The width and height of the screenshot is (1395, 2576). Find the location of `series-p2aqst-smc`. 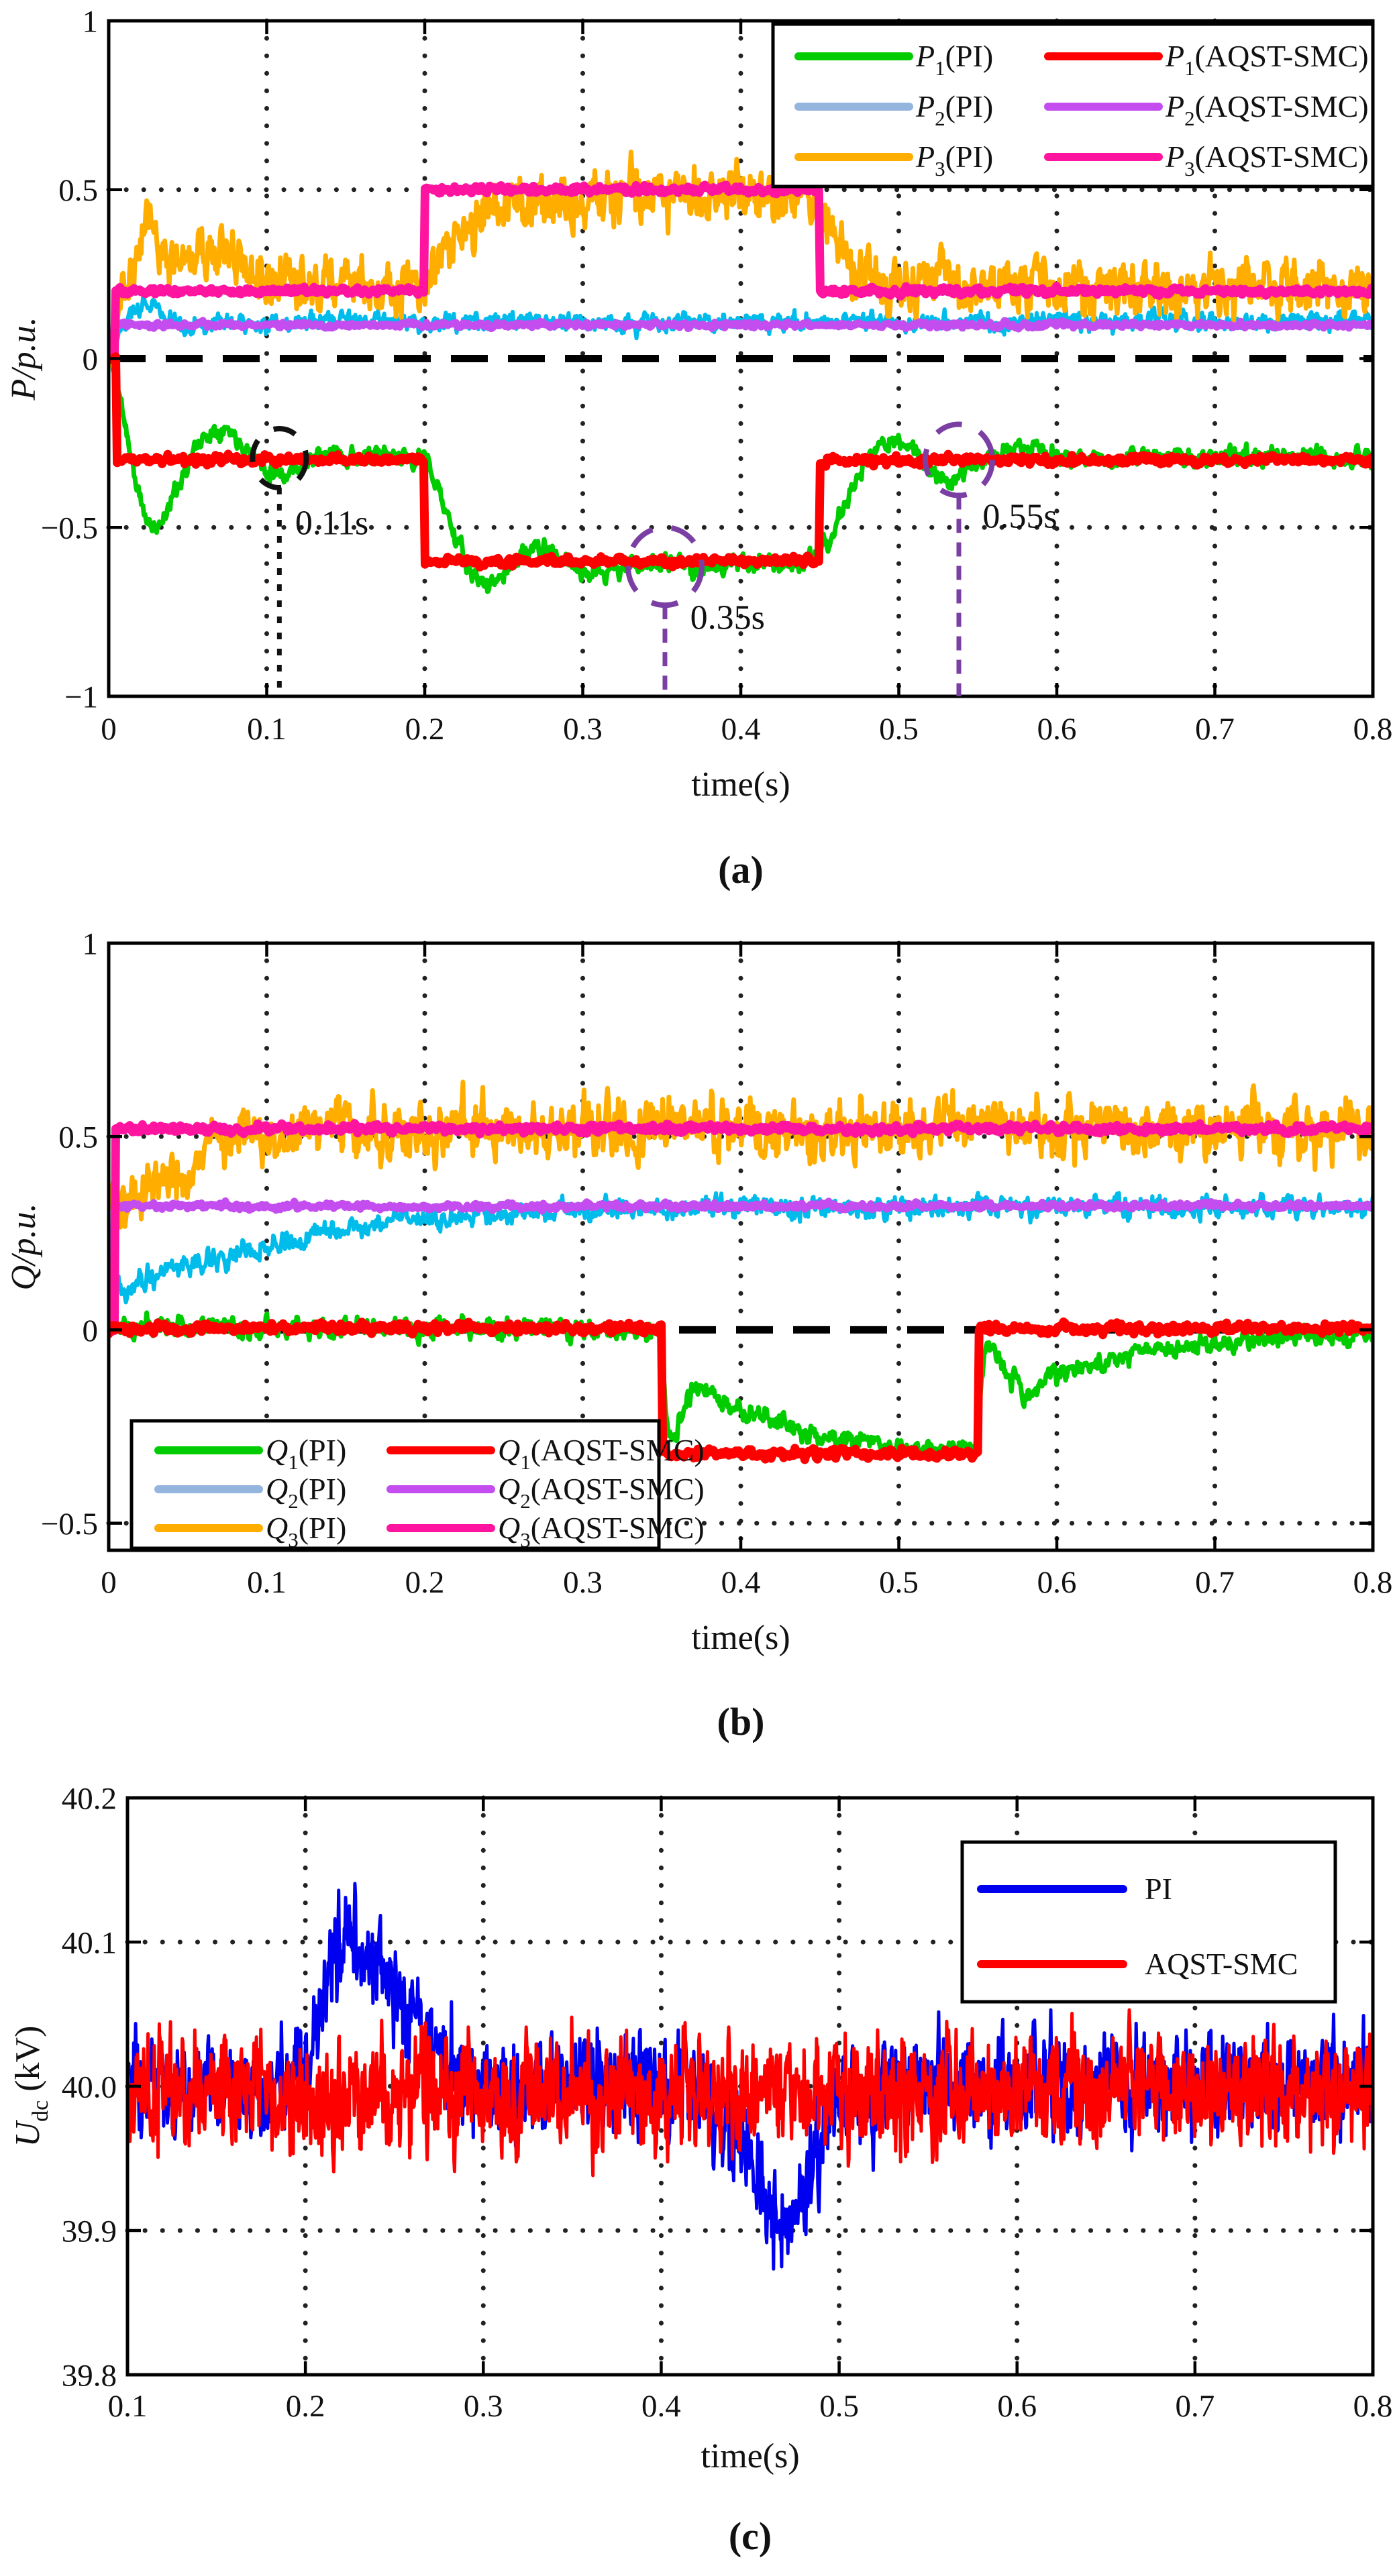

series-p2aqst-smc is located at coordinates (741, 340).